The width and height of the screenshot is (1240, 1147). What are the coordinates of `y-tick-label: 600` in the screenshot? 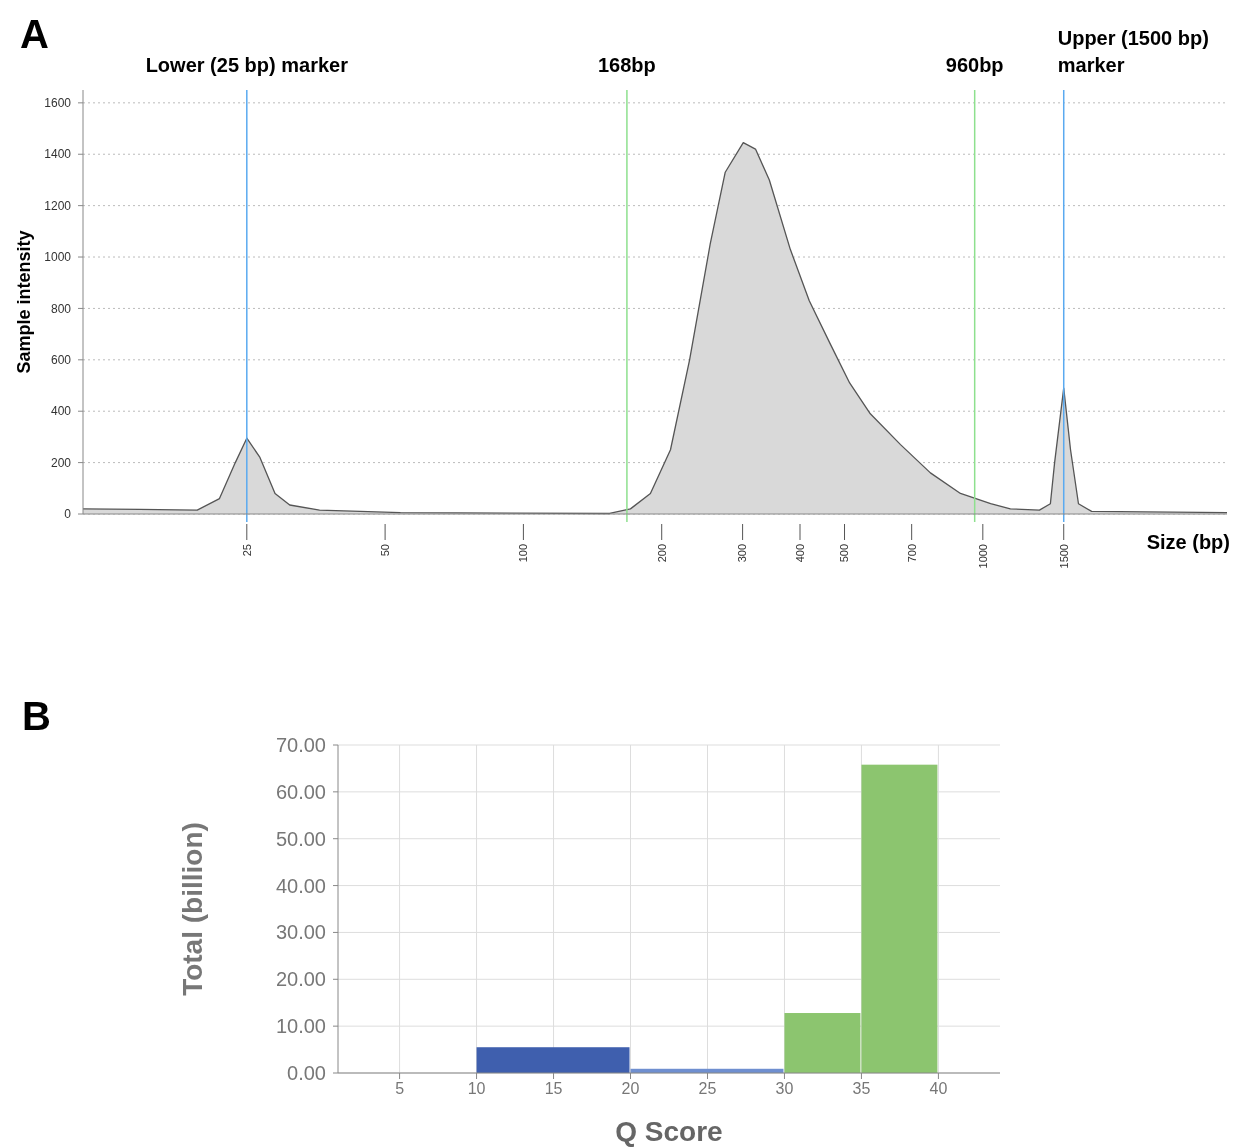 It's located at (61, 360).